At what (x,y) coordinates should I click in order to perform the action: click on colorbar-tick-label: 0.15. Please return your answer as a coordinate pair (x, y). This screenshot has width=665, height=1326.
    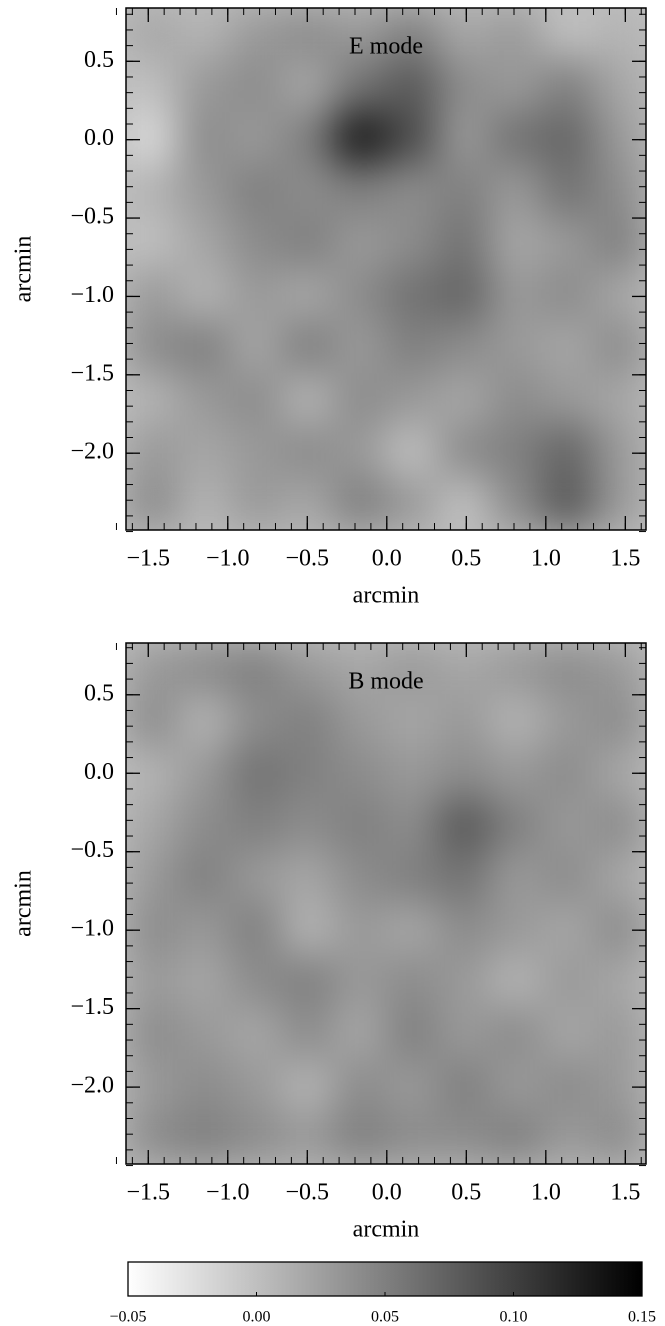
    Looking at the image, I should click on (642, 1317).